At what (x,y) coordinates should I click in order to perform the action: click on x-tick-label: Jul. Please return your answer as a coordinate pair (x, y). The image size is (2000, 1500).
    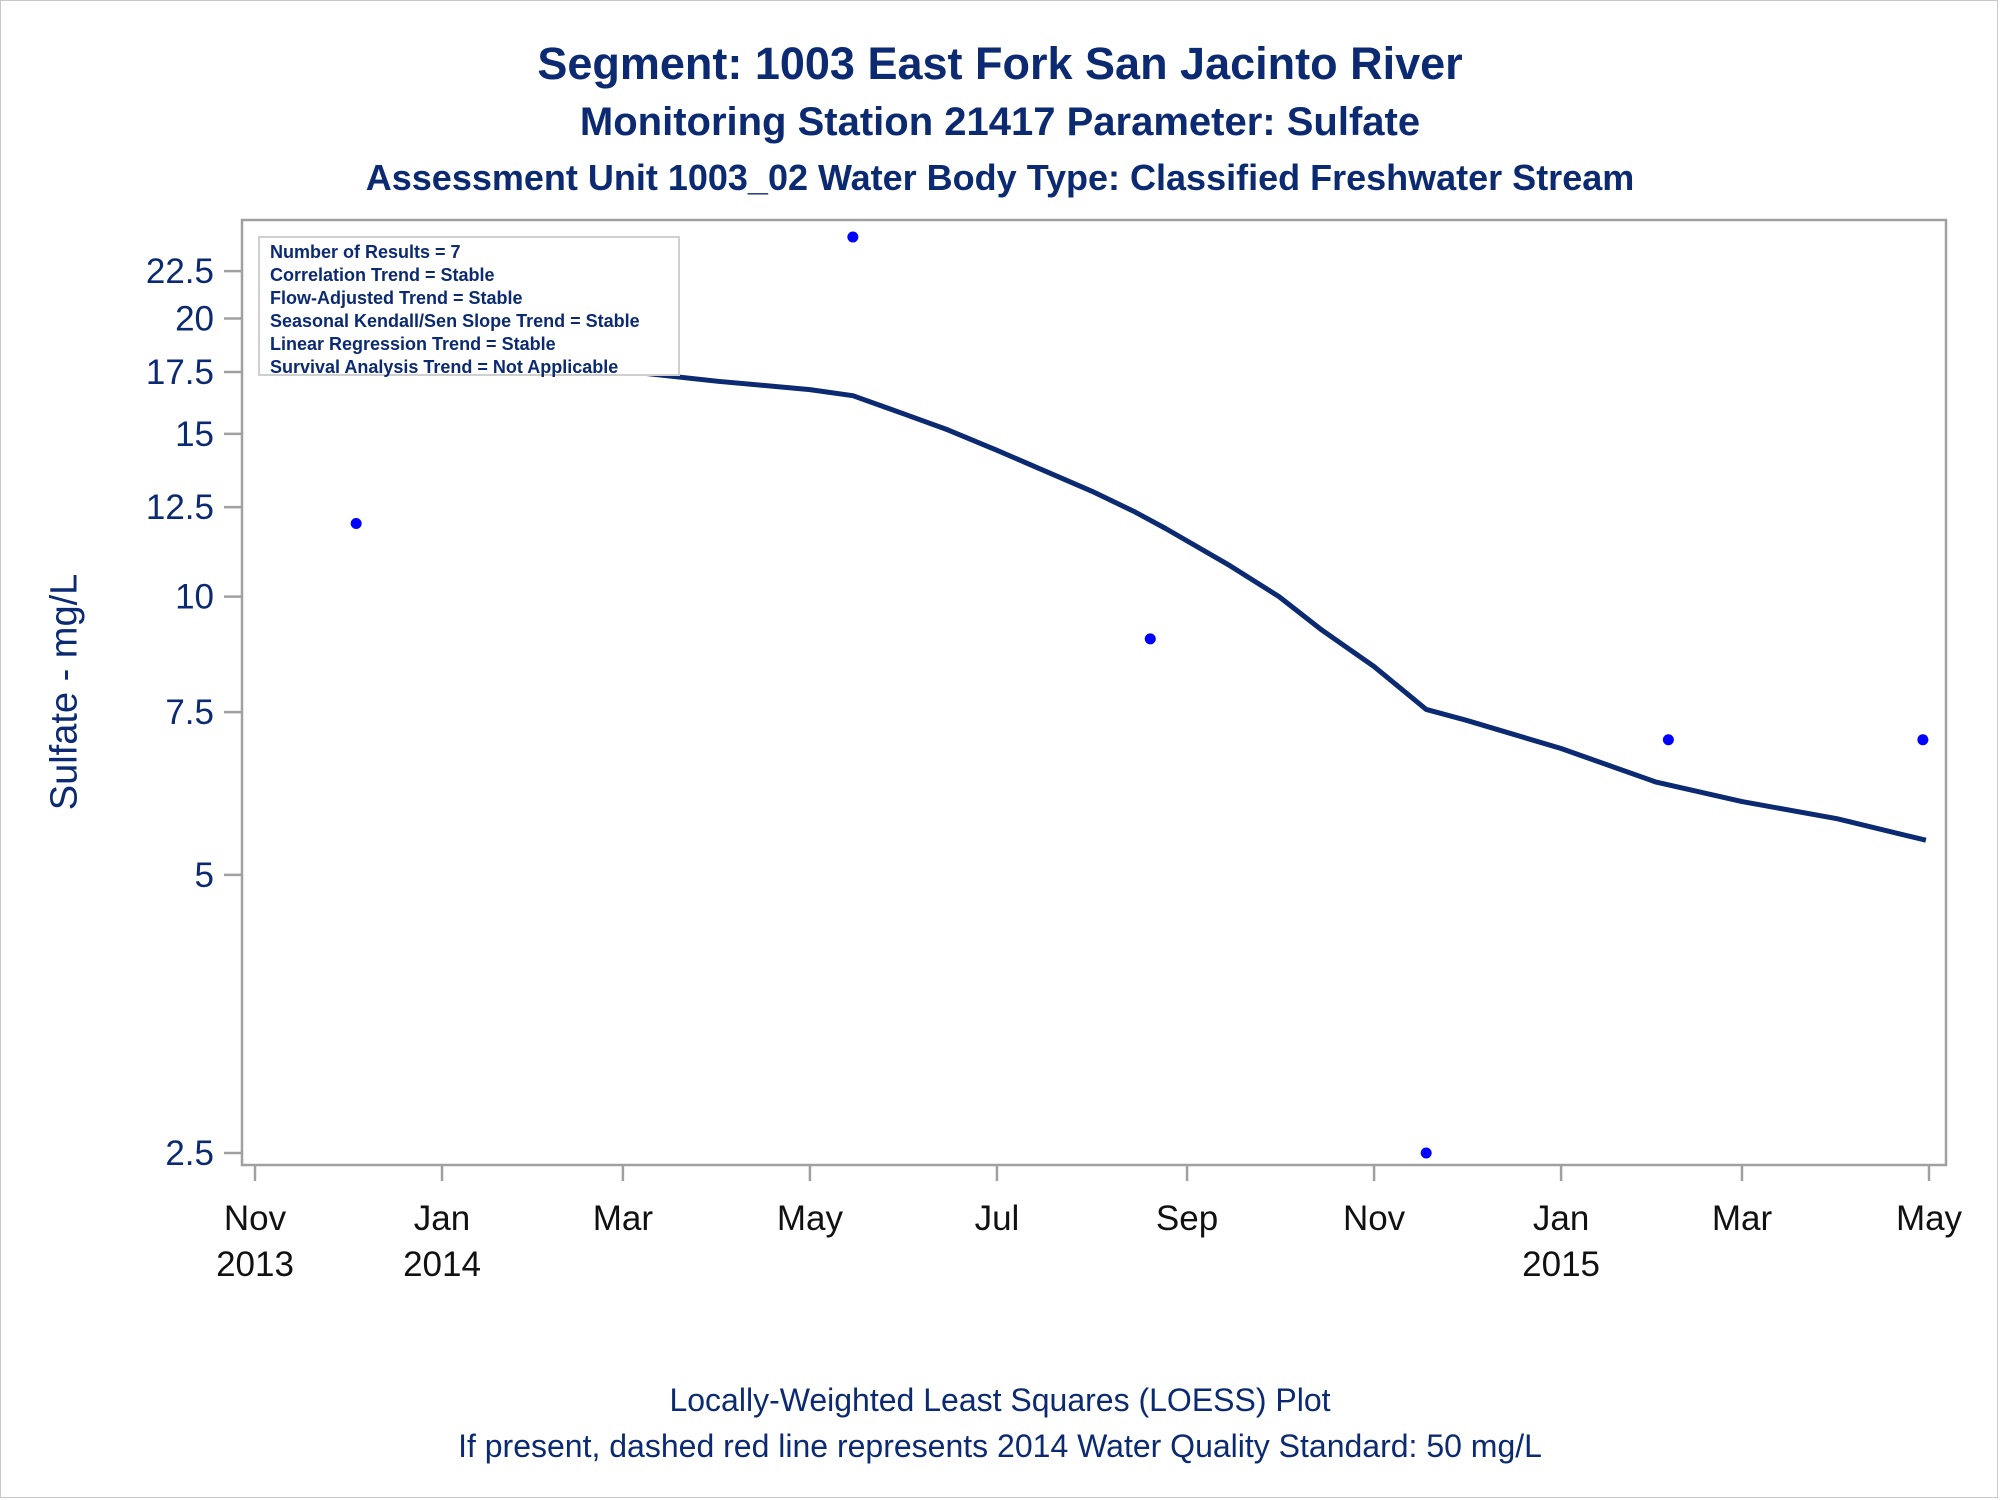
    Looking at the image, I should click on (997, 1218).